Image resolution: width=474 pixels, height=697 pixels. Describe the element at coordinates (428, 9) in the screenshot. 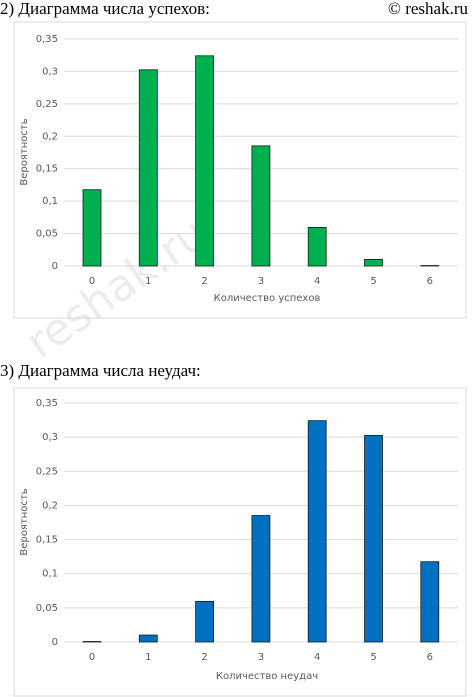

I see `copyright: © reshak.ru` at that location.